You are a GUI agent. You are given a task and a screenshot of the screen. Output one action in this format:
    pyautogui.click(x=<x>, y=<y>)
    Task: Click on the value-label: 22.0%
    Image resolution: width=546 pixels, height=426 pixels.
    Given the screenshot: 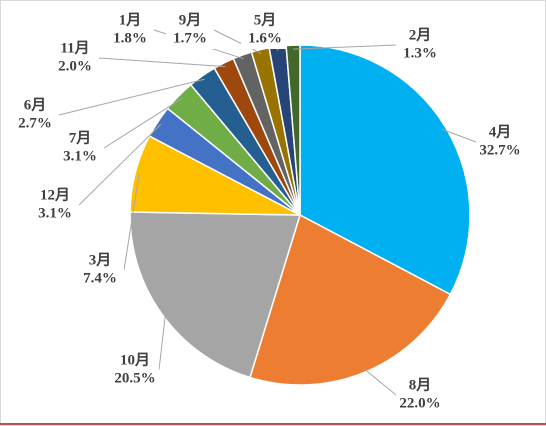 What is the action you would take?
    pyautogui.click(x=419, y=403)
    